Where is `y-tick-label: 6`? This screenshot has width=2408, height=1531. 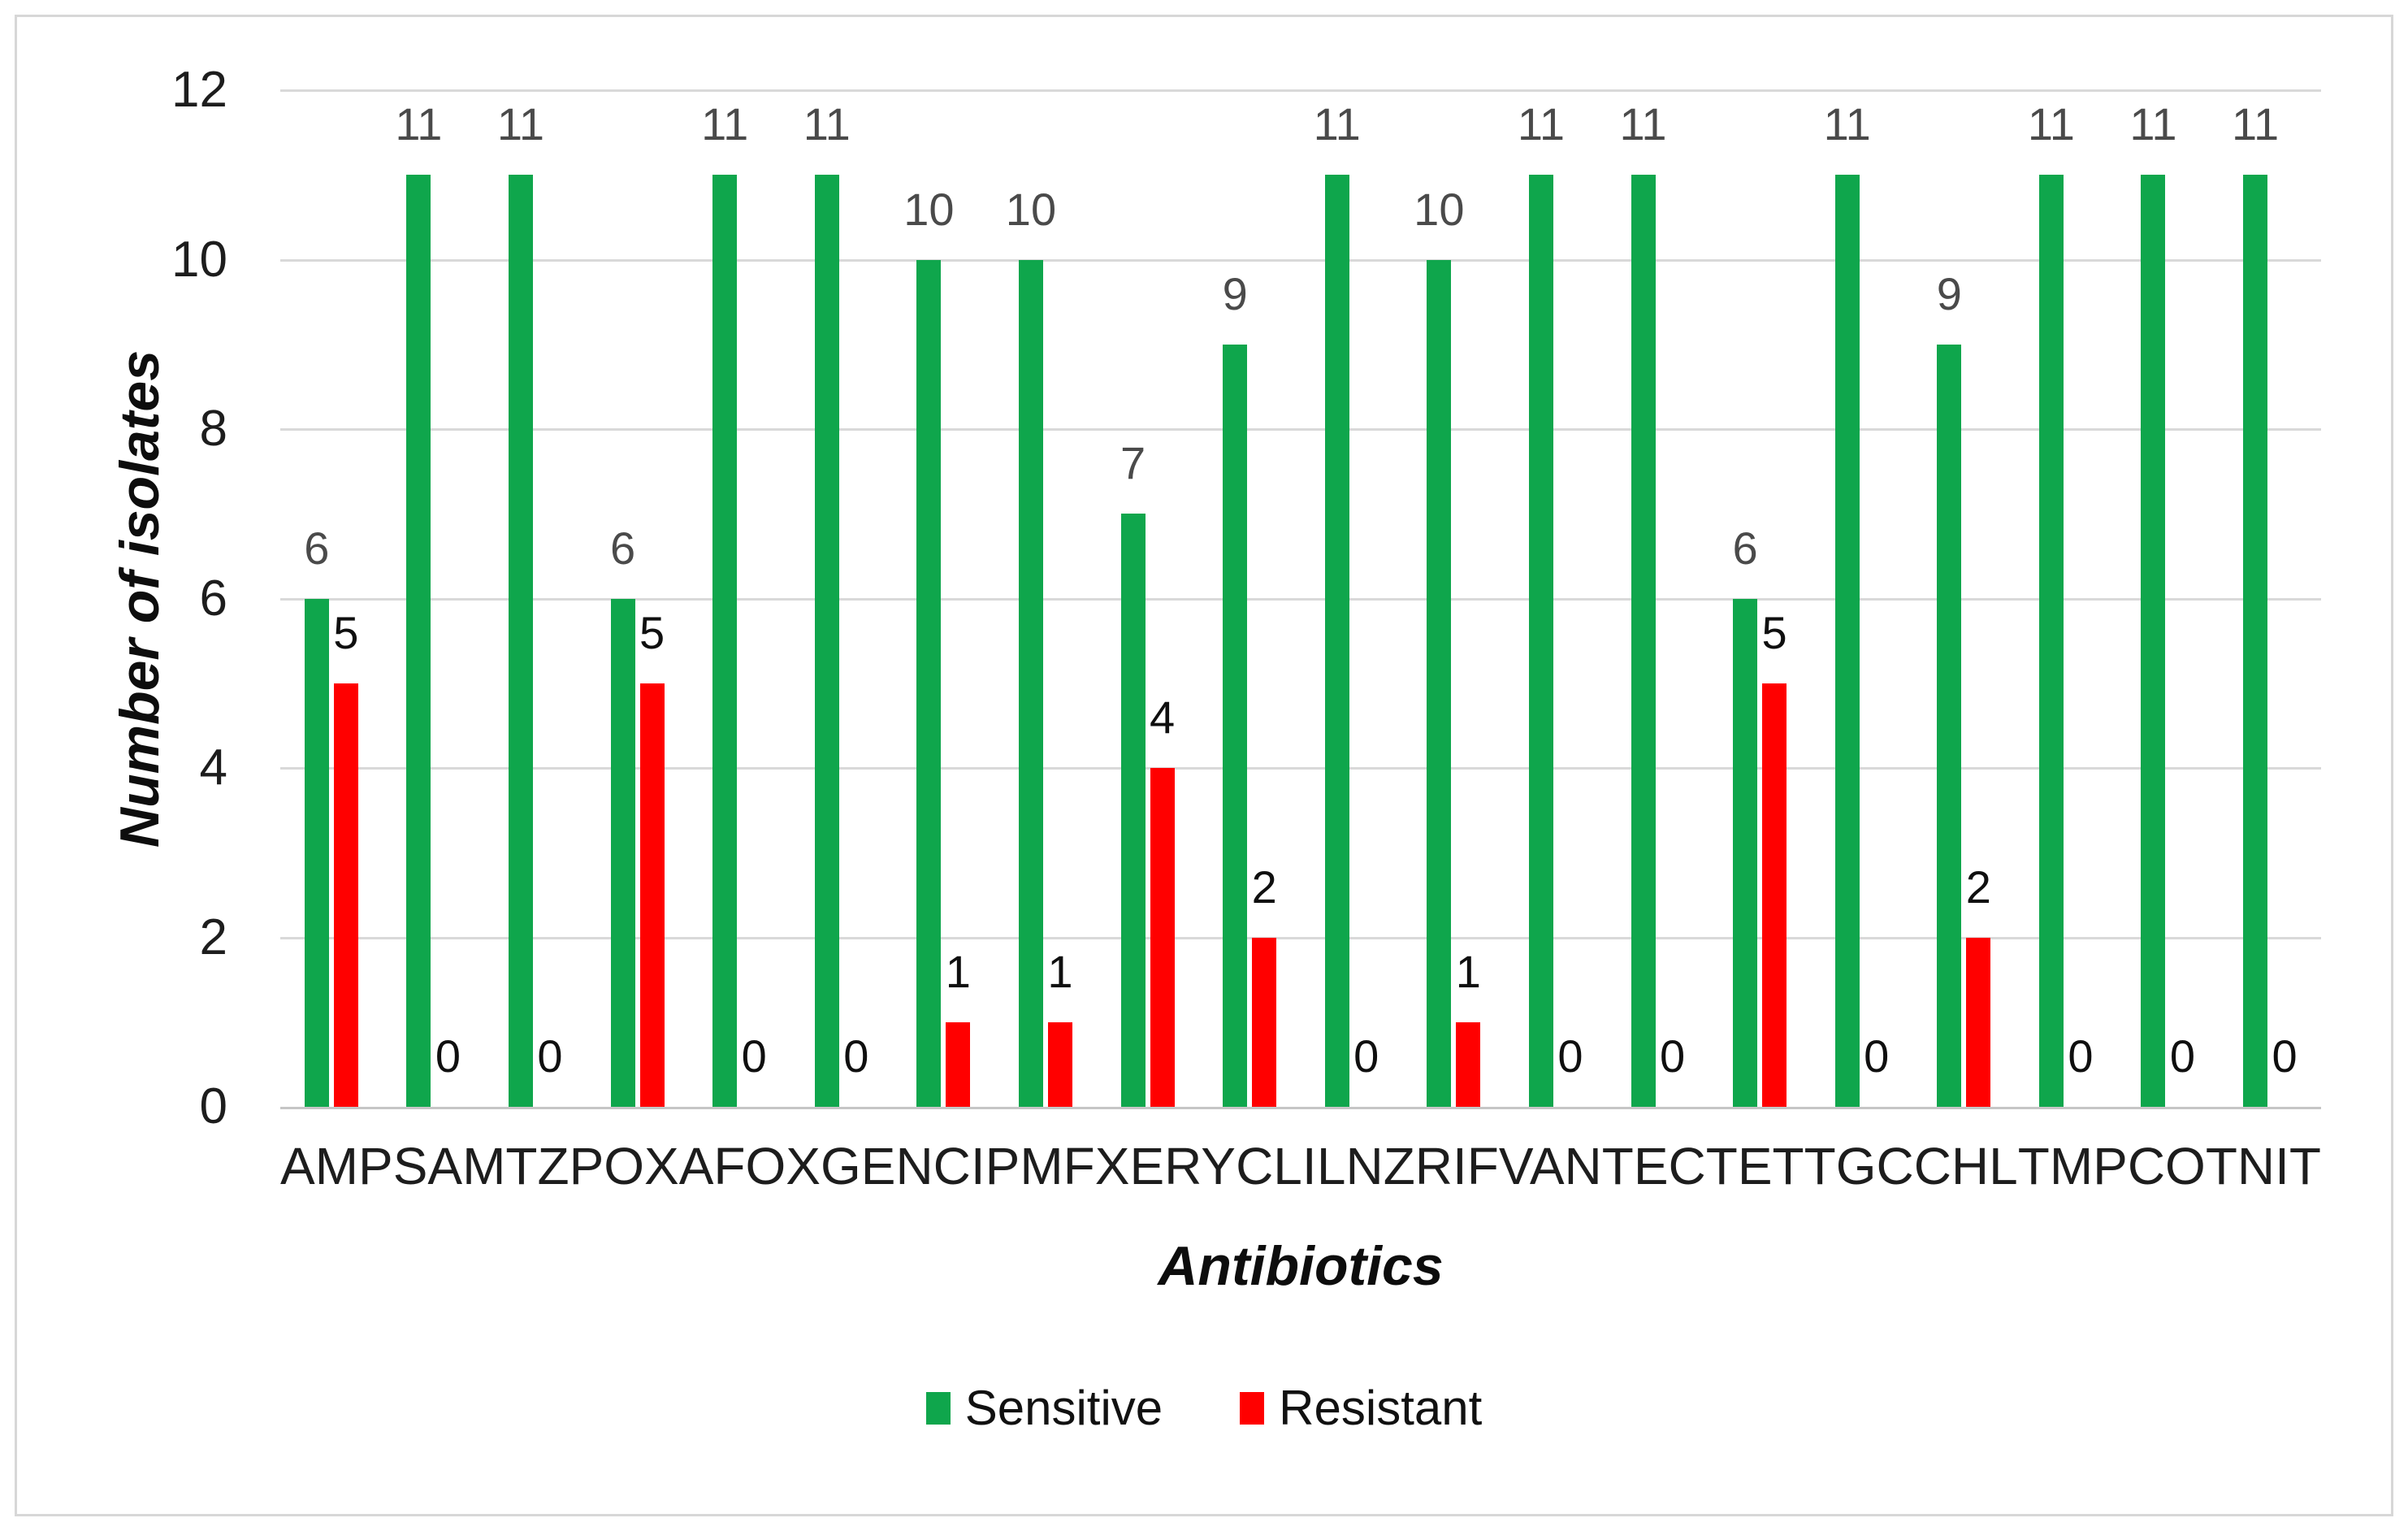
y-tick-label: 6 is located at coordinates (213, 598).